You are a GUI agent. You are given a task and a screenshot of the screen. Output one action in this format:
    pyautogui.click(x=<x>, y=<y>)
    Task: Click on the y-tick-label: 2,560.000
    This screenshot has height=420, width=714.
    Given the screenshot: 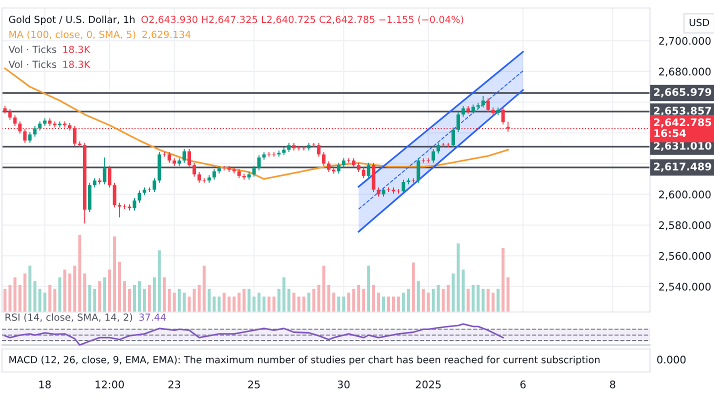 What is the action you would take?
    pyautogui.click(x=685, y=256)
    